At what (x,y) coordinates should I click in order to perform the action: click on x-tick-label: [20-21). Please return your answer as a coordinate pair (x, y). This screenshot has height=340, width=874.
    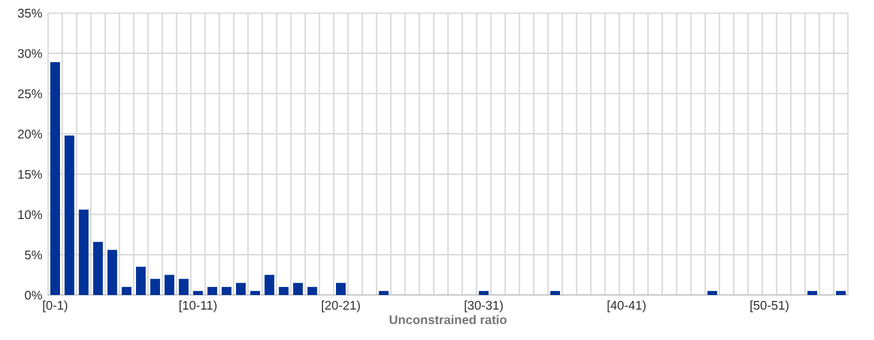
    Looking at the image, I should click on (341, 306).